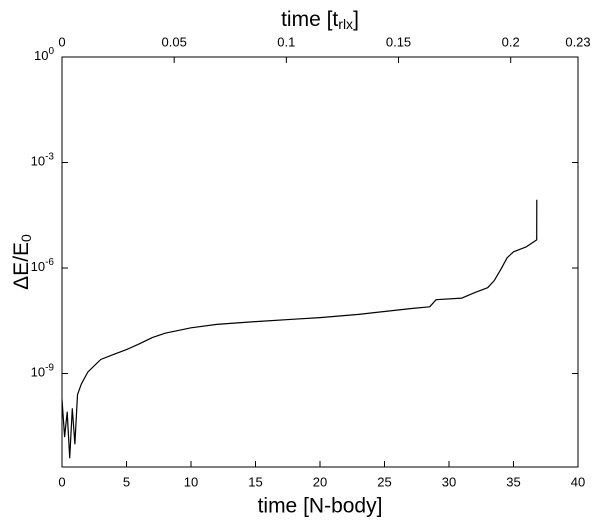 The height and width of the screenshot is (526, 600). I want to click on x2-tick-label: 0.05, so click(174, 41).